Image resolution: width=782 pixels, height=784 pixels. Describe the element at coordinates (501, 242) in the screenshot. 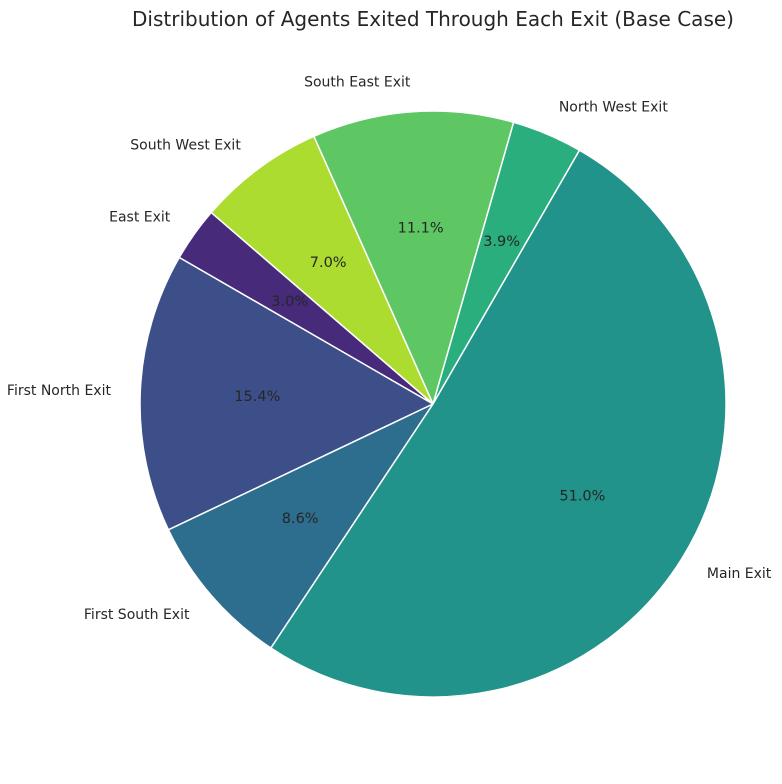

I see `pct-label-north-west-exit: 3.9%` at that location.